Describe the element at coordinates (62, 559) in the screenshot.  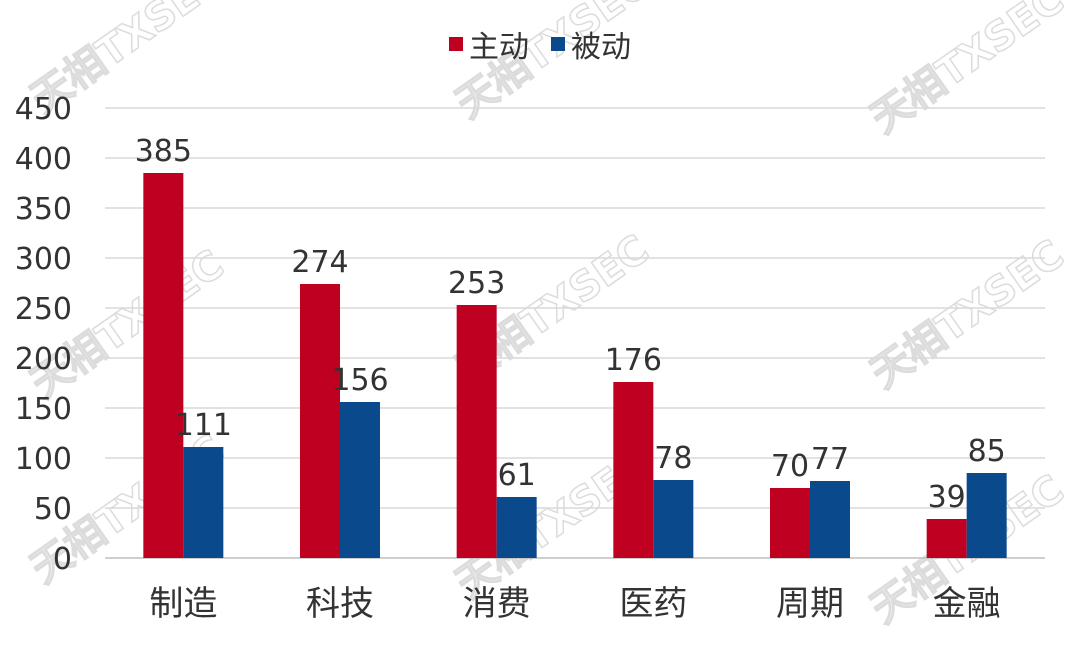
I see `y-tick-label: 0` at that location.